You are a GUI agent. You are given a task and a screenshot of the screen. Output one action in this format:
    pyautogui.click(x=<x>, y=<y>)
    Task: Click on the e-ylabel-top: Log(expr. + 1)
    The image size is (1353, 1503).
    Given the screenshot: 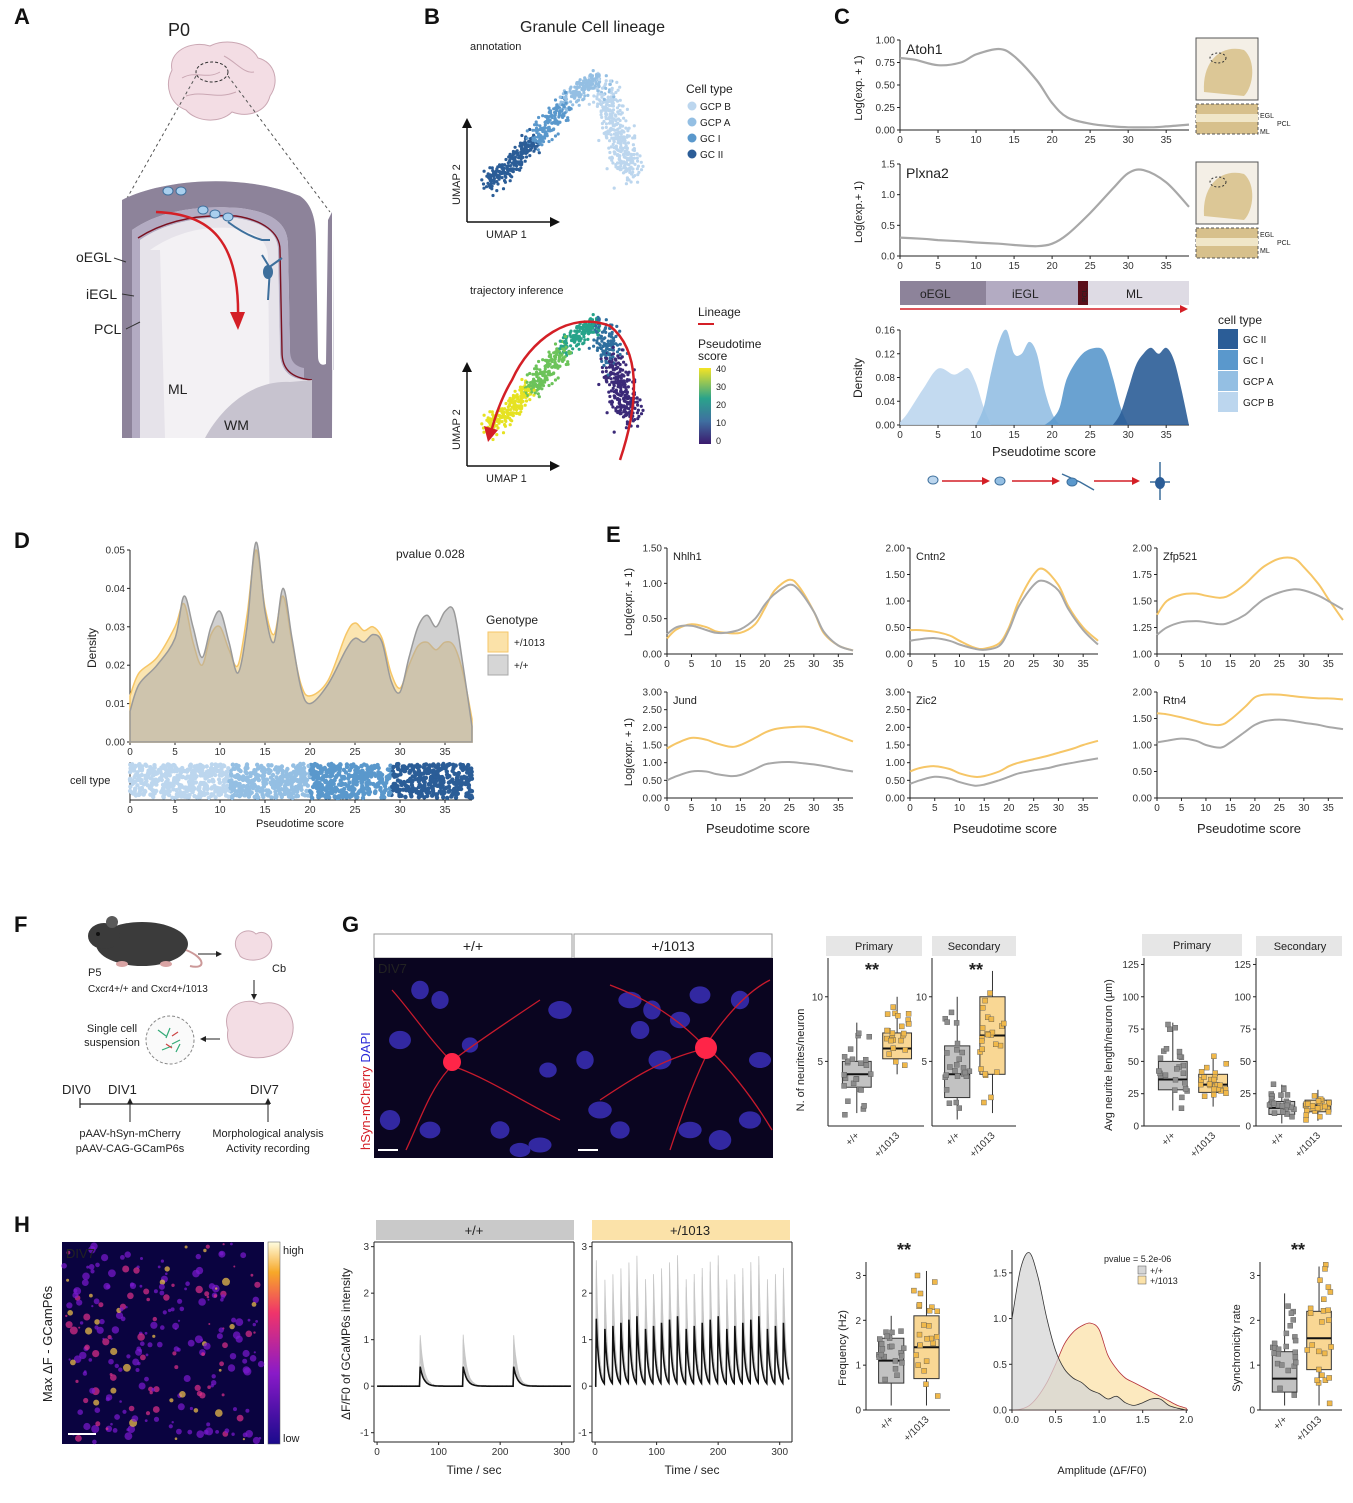 What is the action you would take?
    pyautogui.click(x=629, y=602)
    